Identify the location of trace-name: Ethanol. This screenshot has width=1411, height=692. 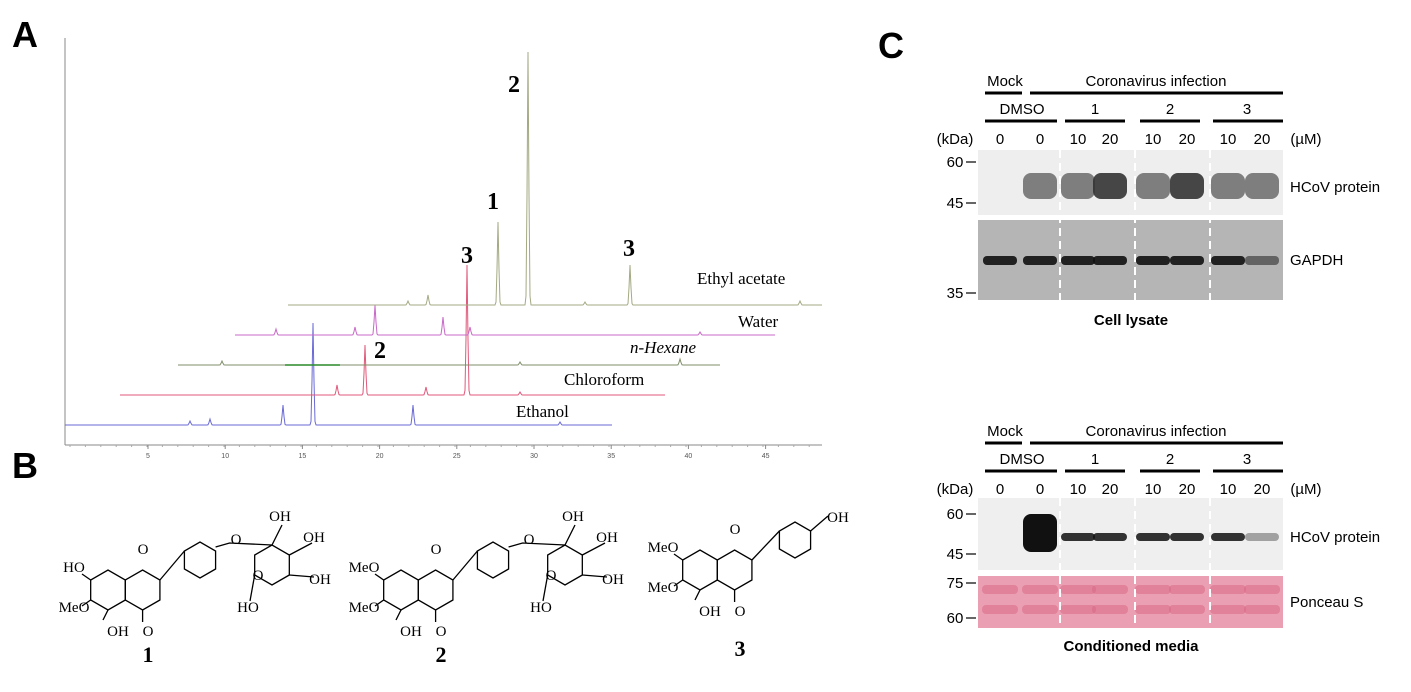
(542, 411).